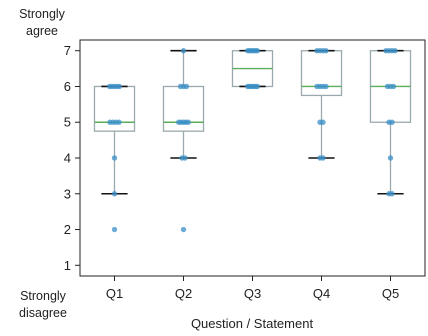 Image resolution: width=428 pixels, height=336 pixels. What do you see at coordinates (42, 14) in the screenshot?
I see `y-label-top-line1: Strongly` at bounding box center [42, 14].